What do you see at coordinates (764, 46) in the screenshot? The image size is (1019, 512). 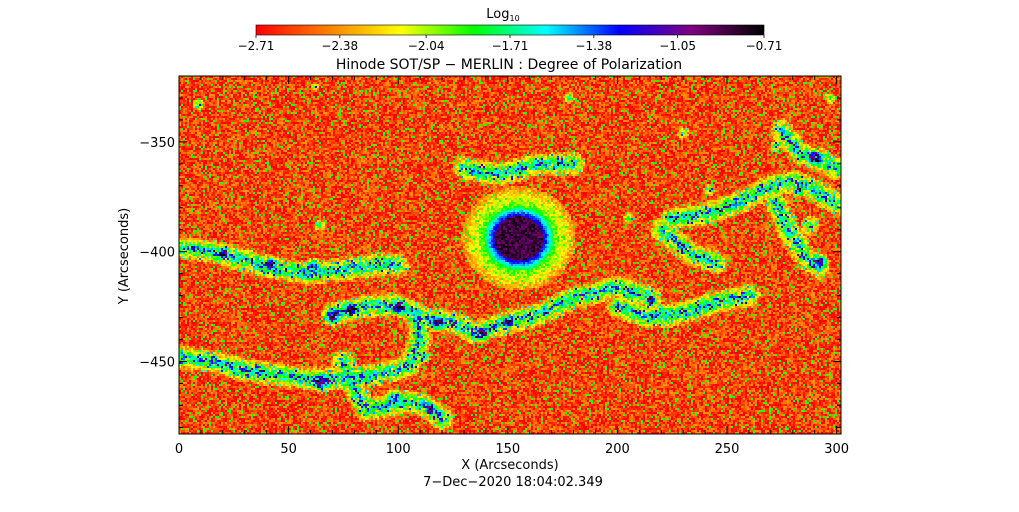 I see `colorbar-tick-label: −0.71` at bounding box center [764, 46].